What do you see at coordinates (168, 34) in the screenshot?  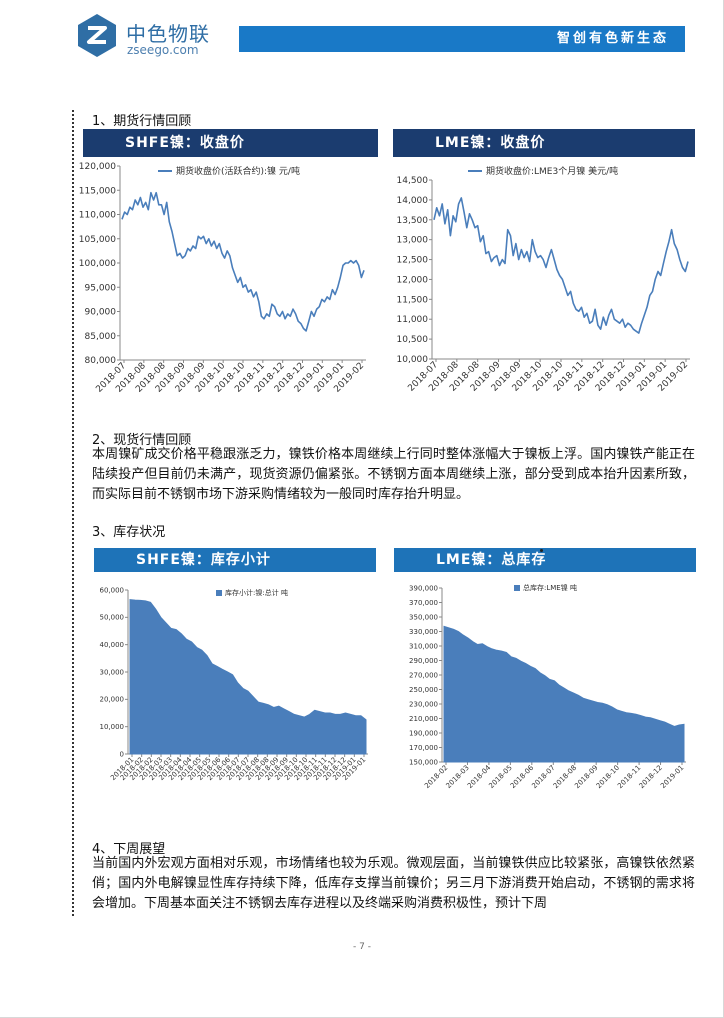 I see `brand-name: 中色物联` at bounding box center [168, 34].